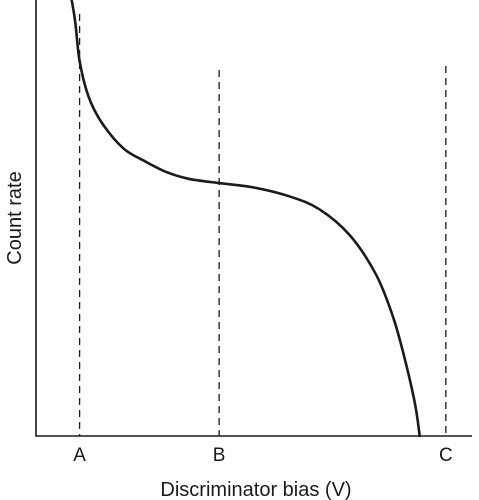 This screenshot has width=479, height=500. What do you see at coordinates (219, 455) in the screenshot?
I see `marker-label-b: B` at bounding box center [219, 455].